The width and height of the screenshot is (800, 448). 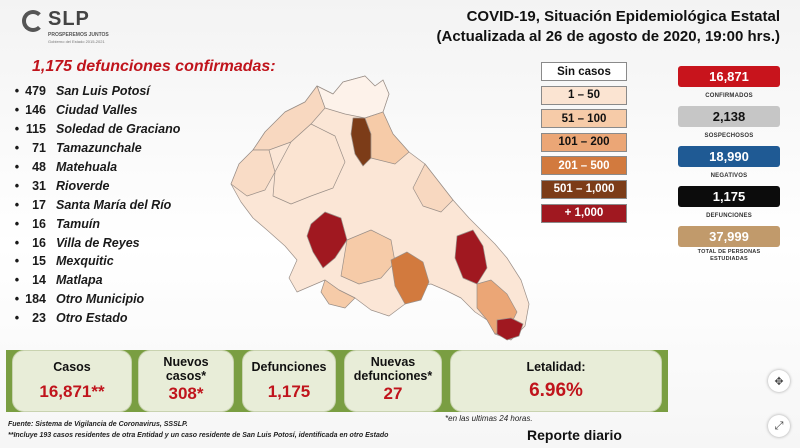 I want to click on list-item: • 71 Tamazunchale, so click(x=78, y=148).